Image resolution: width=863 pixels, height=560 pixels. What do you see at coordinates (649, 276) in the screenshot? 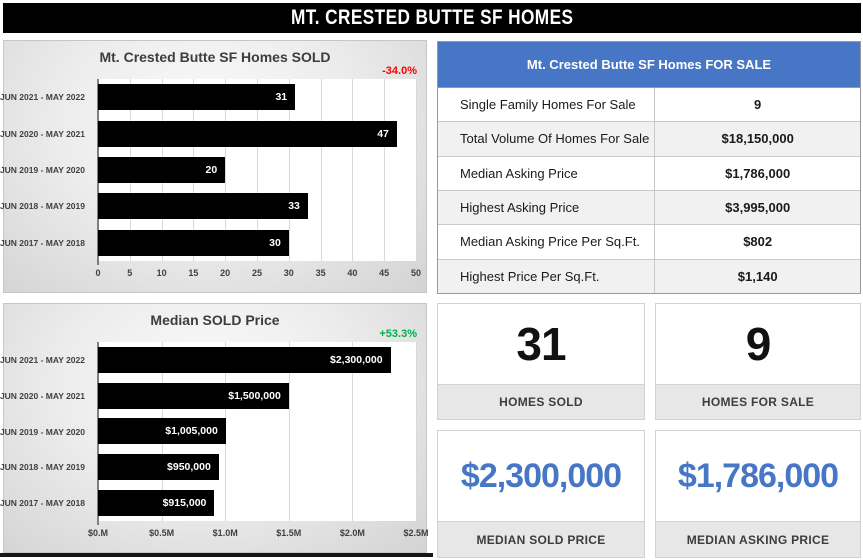
I see `table-row: Highest Price Per Sq.Ft. $1,140` at bounding box center [649, 276].